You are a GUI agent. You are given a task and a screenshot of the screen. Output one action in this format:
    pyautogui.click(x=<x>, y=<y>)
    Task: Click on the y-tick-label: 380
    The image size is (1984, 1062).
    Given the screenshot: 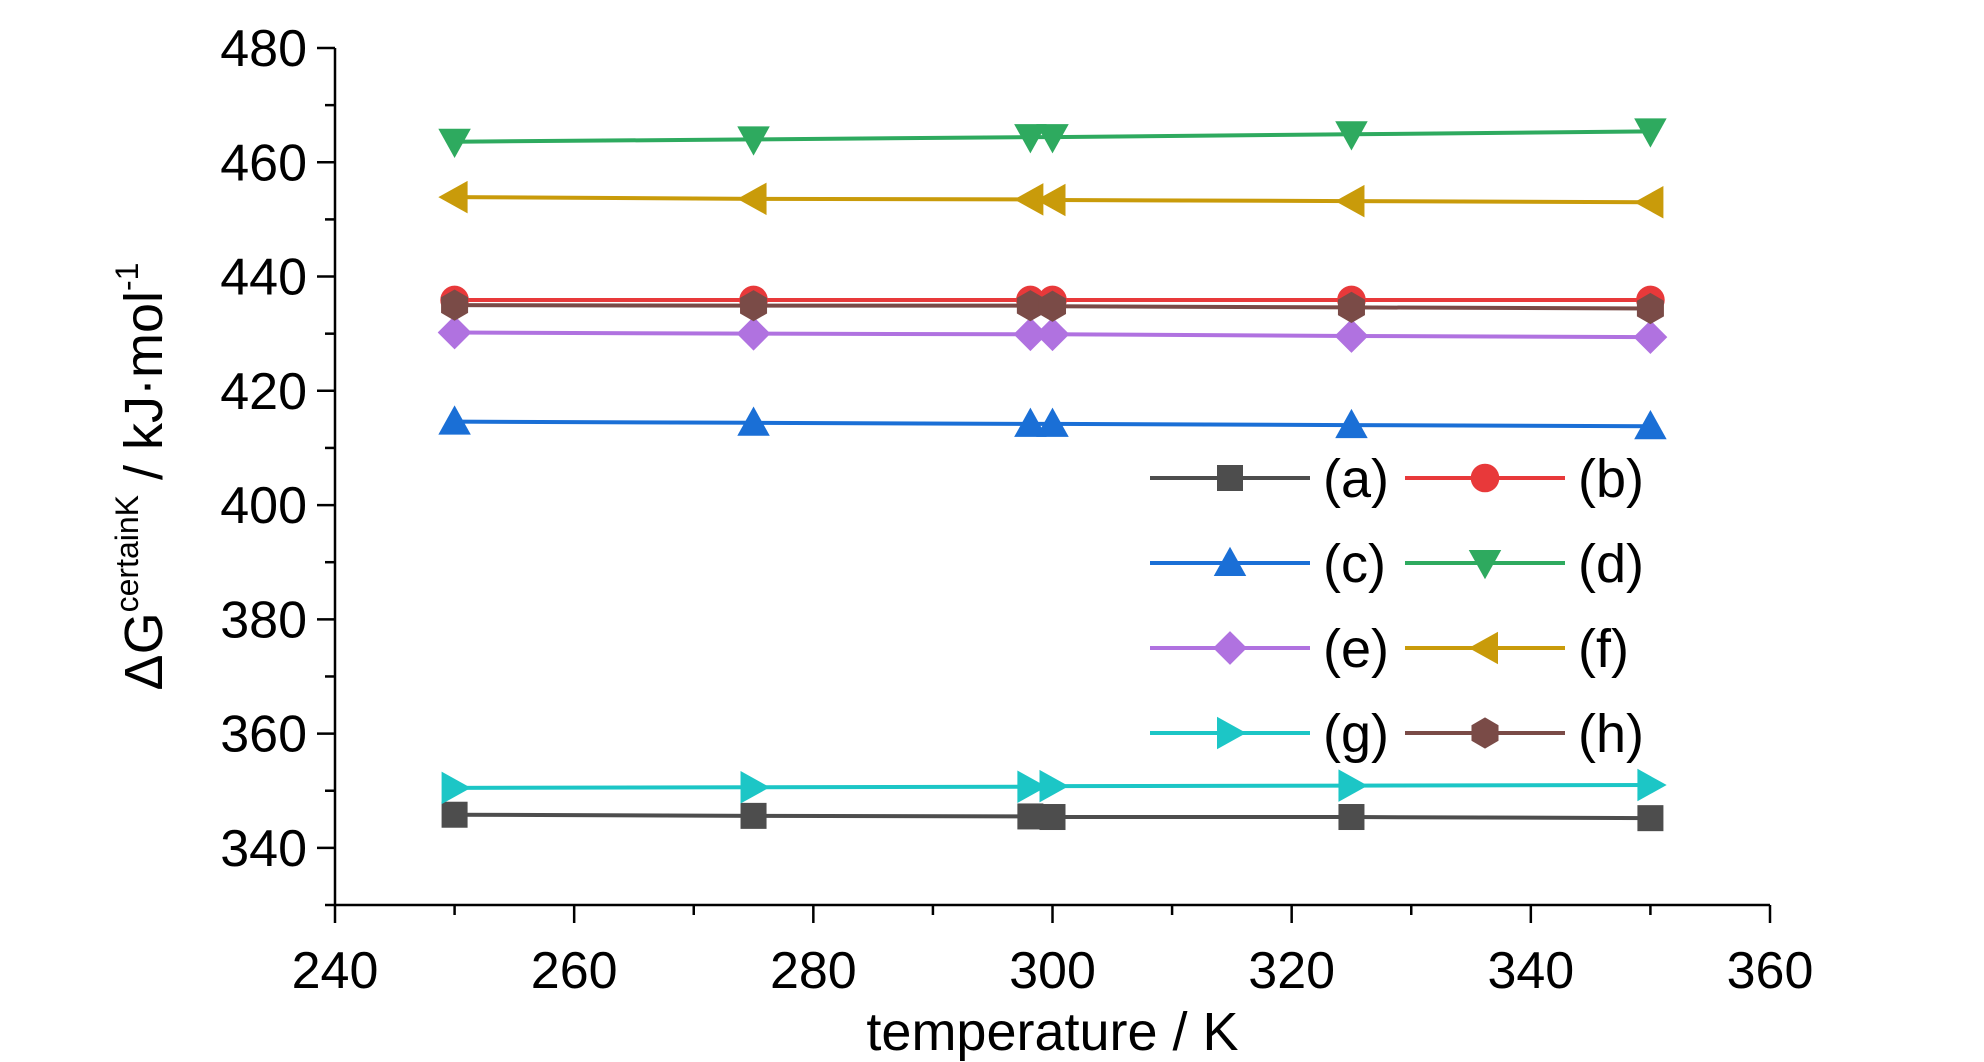 What is the action you would take?
    pyautogui.click(x=263, y=620)
    